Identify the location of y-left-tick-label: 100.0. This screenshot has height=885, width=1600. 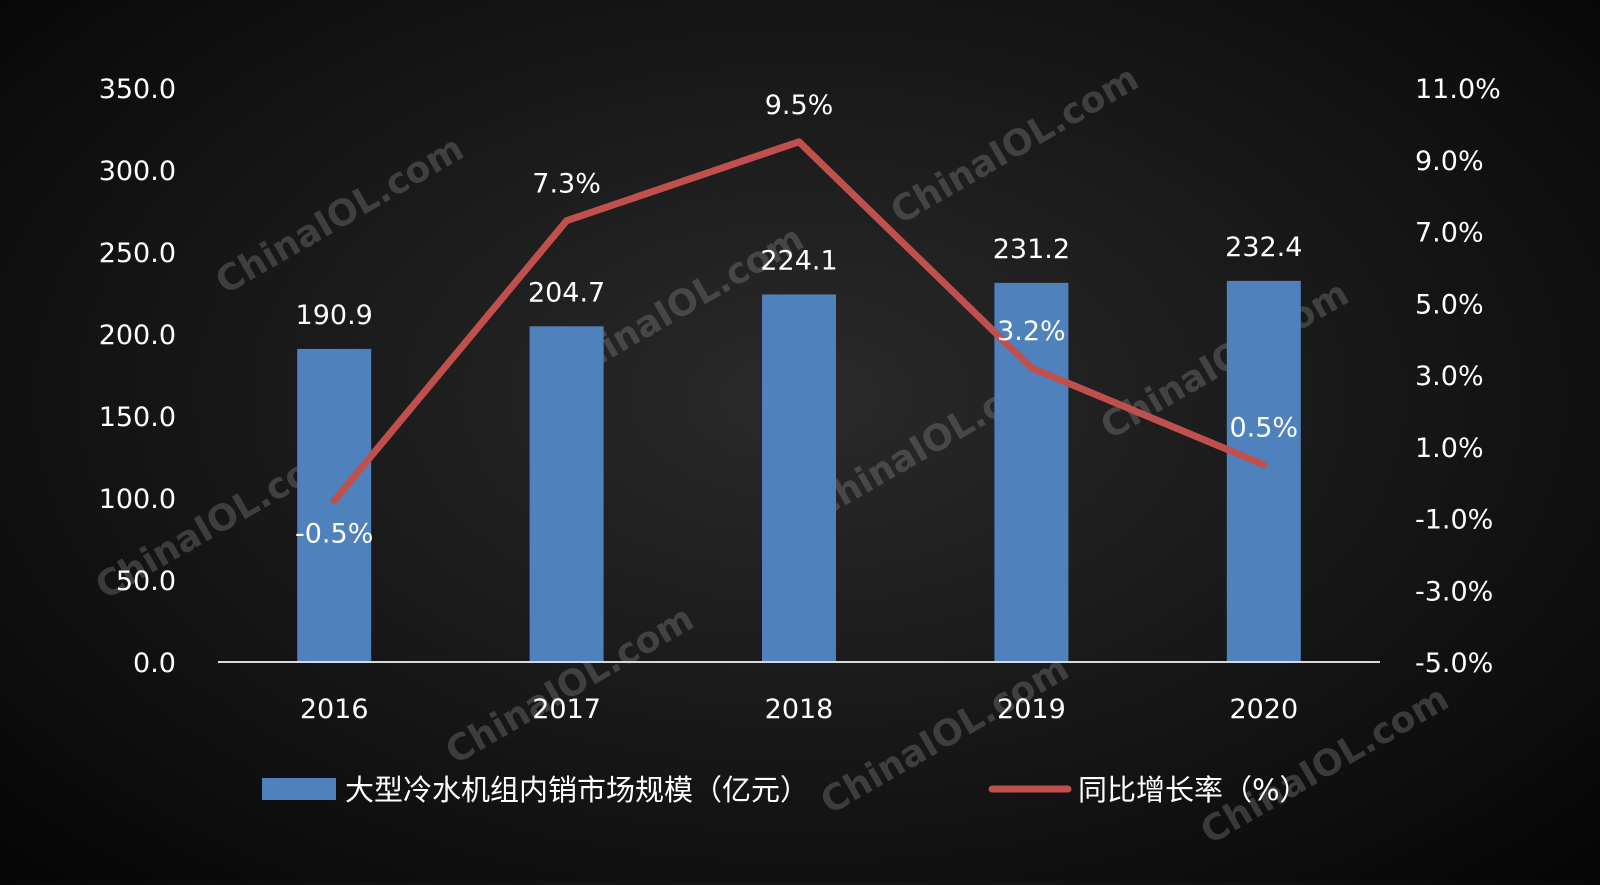
(137, 499).